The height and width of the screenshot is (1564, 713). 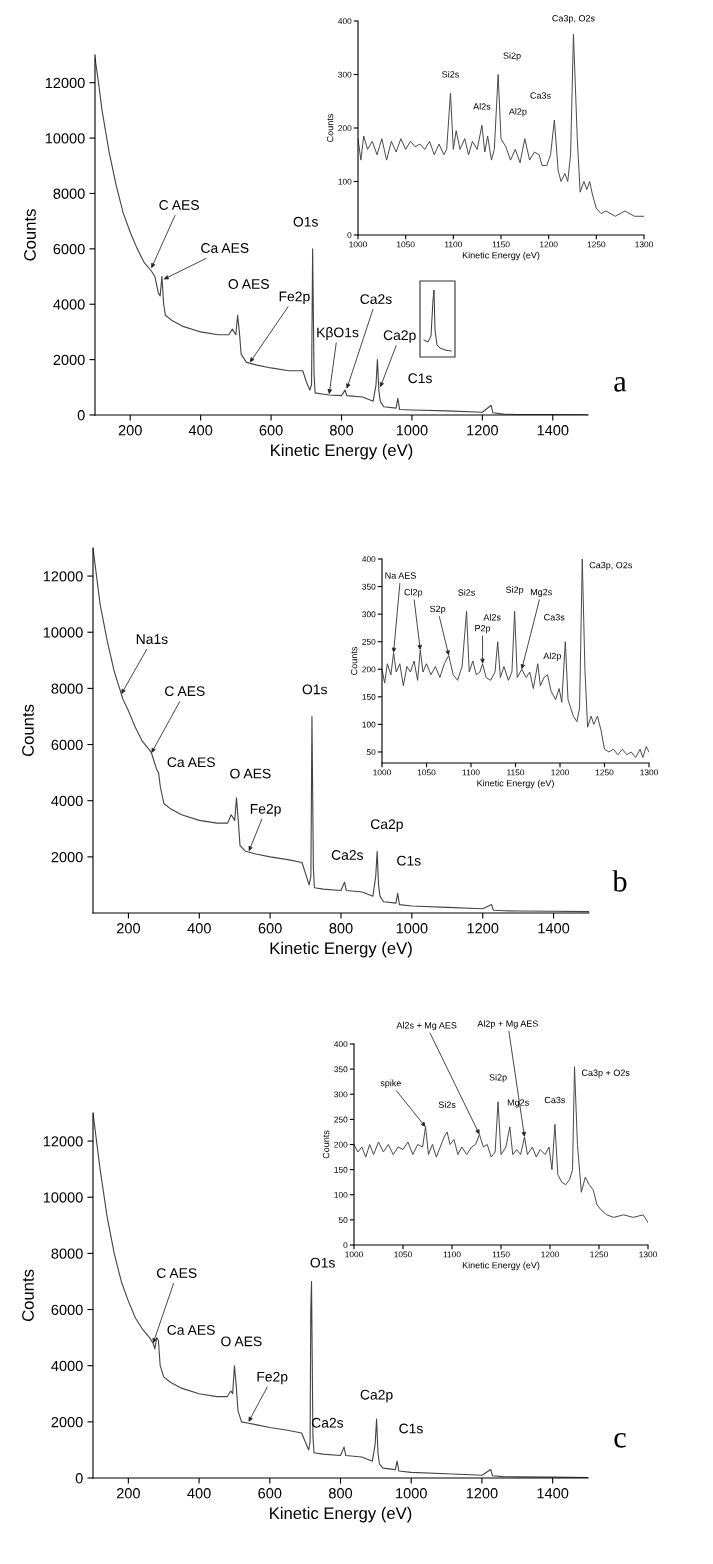 What do you see at coordinates (67, 857) in the screenshot?
I see `y-tick-label: 2000` at bounding box center [67, 857].